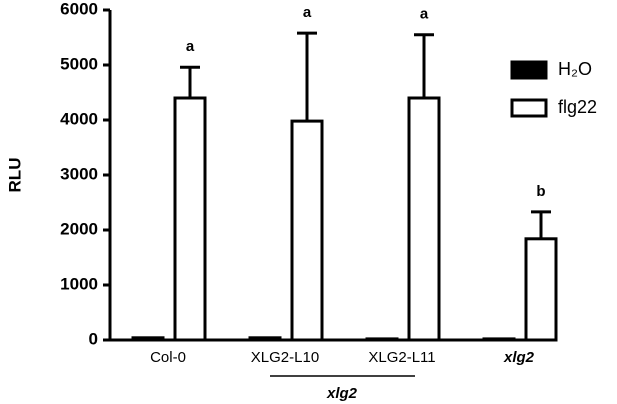  What do you see at coordinates (79, 9) in the screenshot?
I see `y-tick-label: 6000` at bounding box center [79, 9].